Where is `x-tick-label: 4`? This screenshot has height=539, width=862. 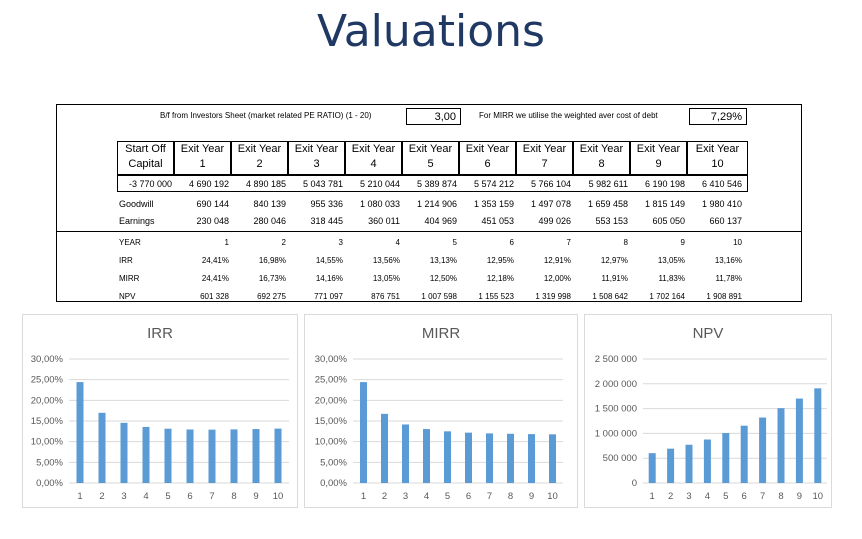
x-tick-label: 4 is located at coordinates (426, 496).